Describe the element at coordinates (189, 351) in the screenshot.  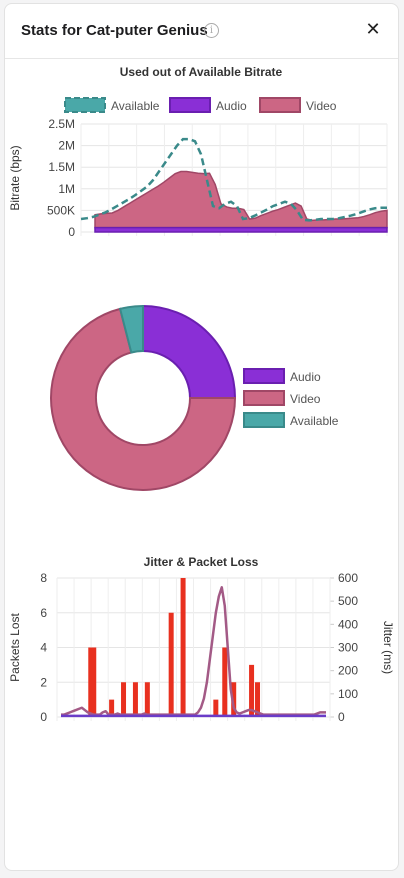
I see `pie-slice-audio` at that location.